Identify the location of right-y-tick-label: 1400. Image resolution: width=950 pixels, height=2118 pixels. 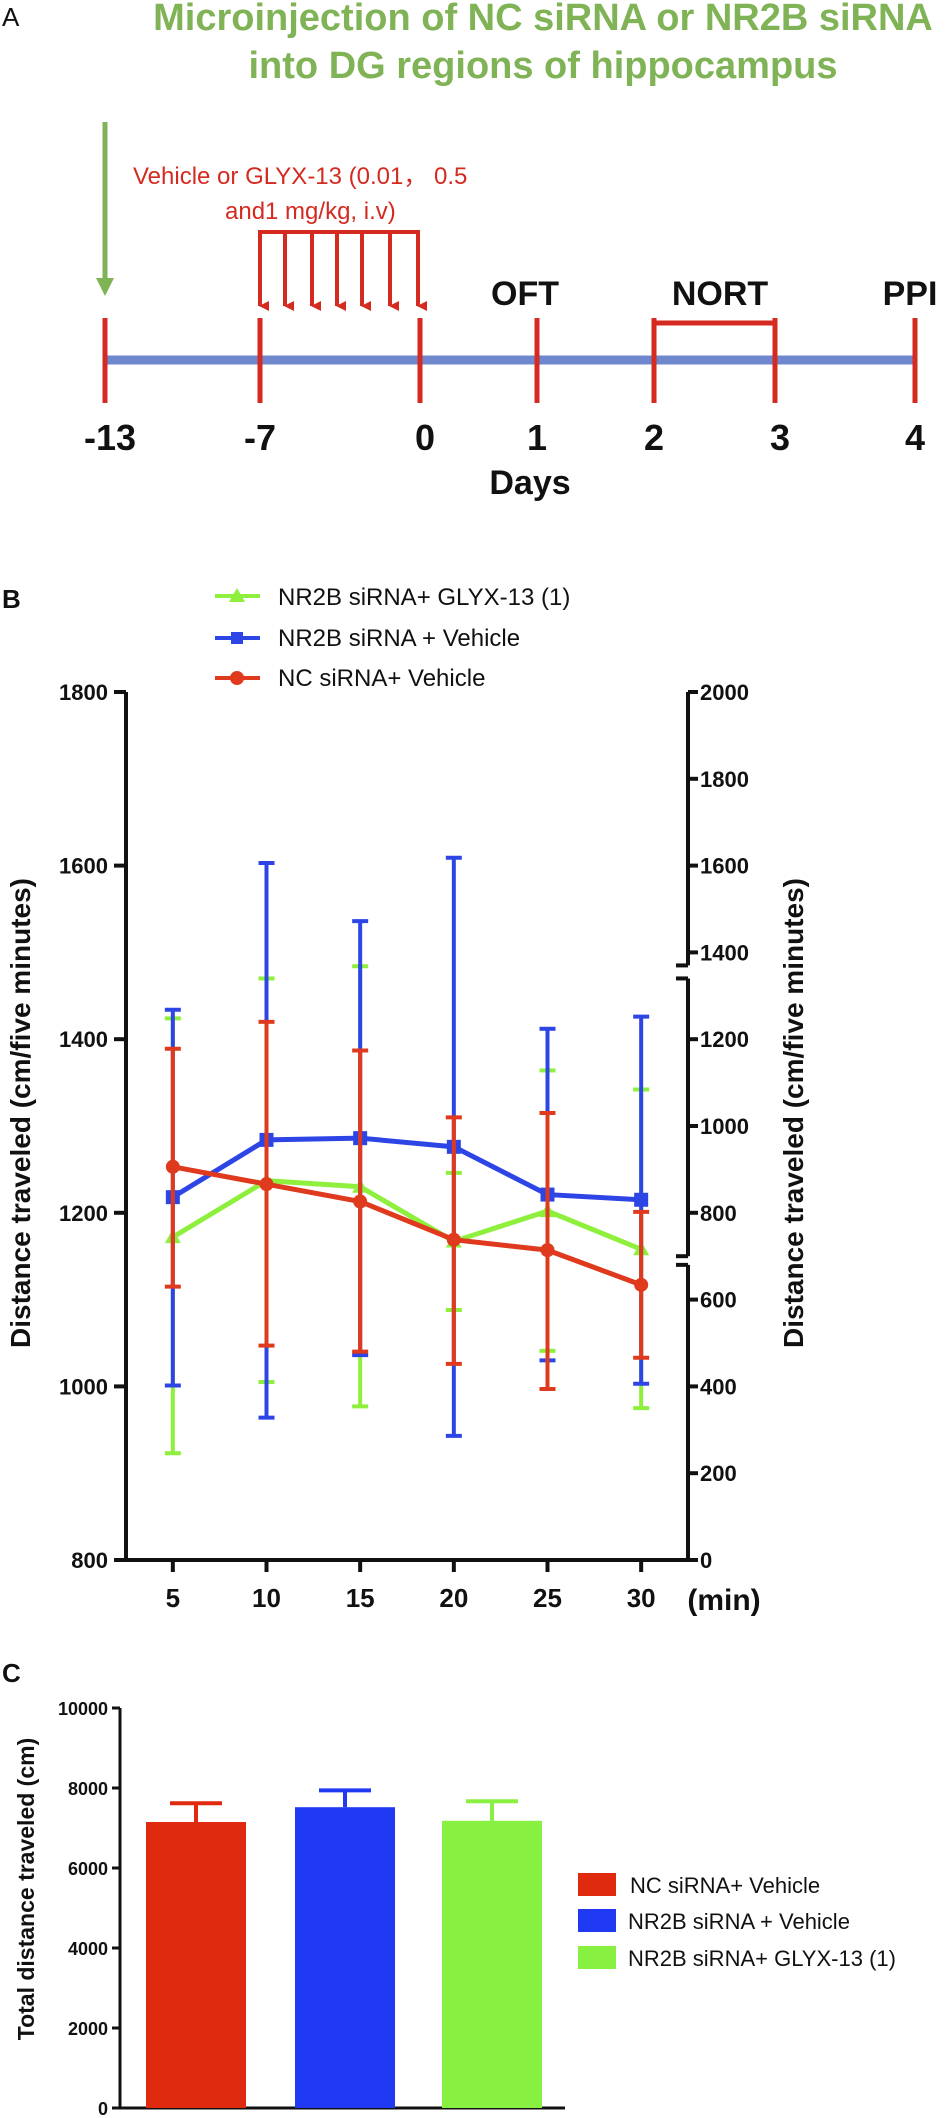
(724, 952).